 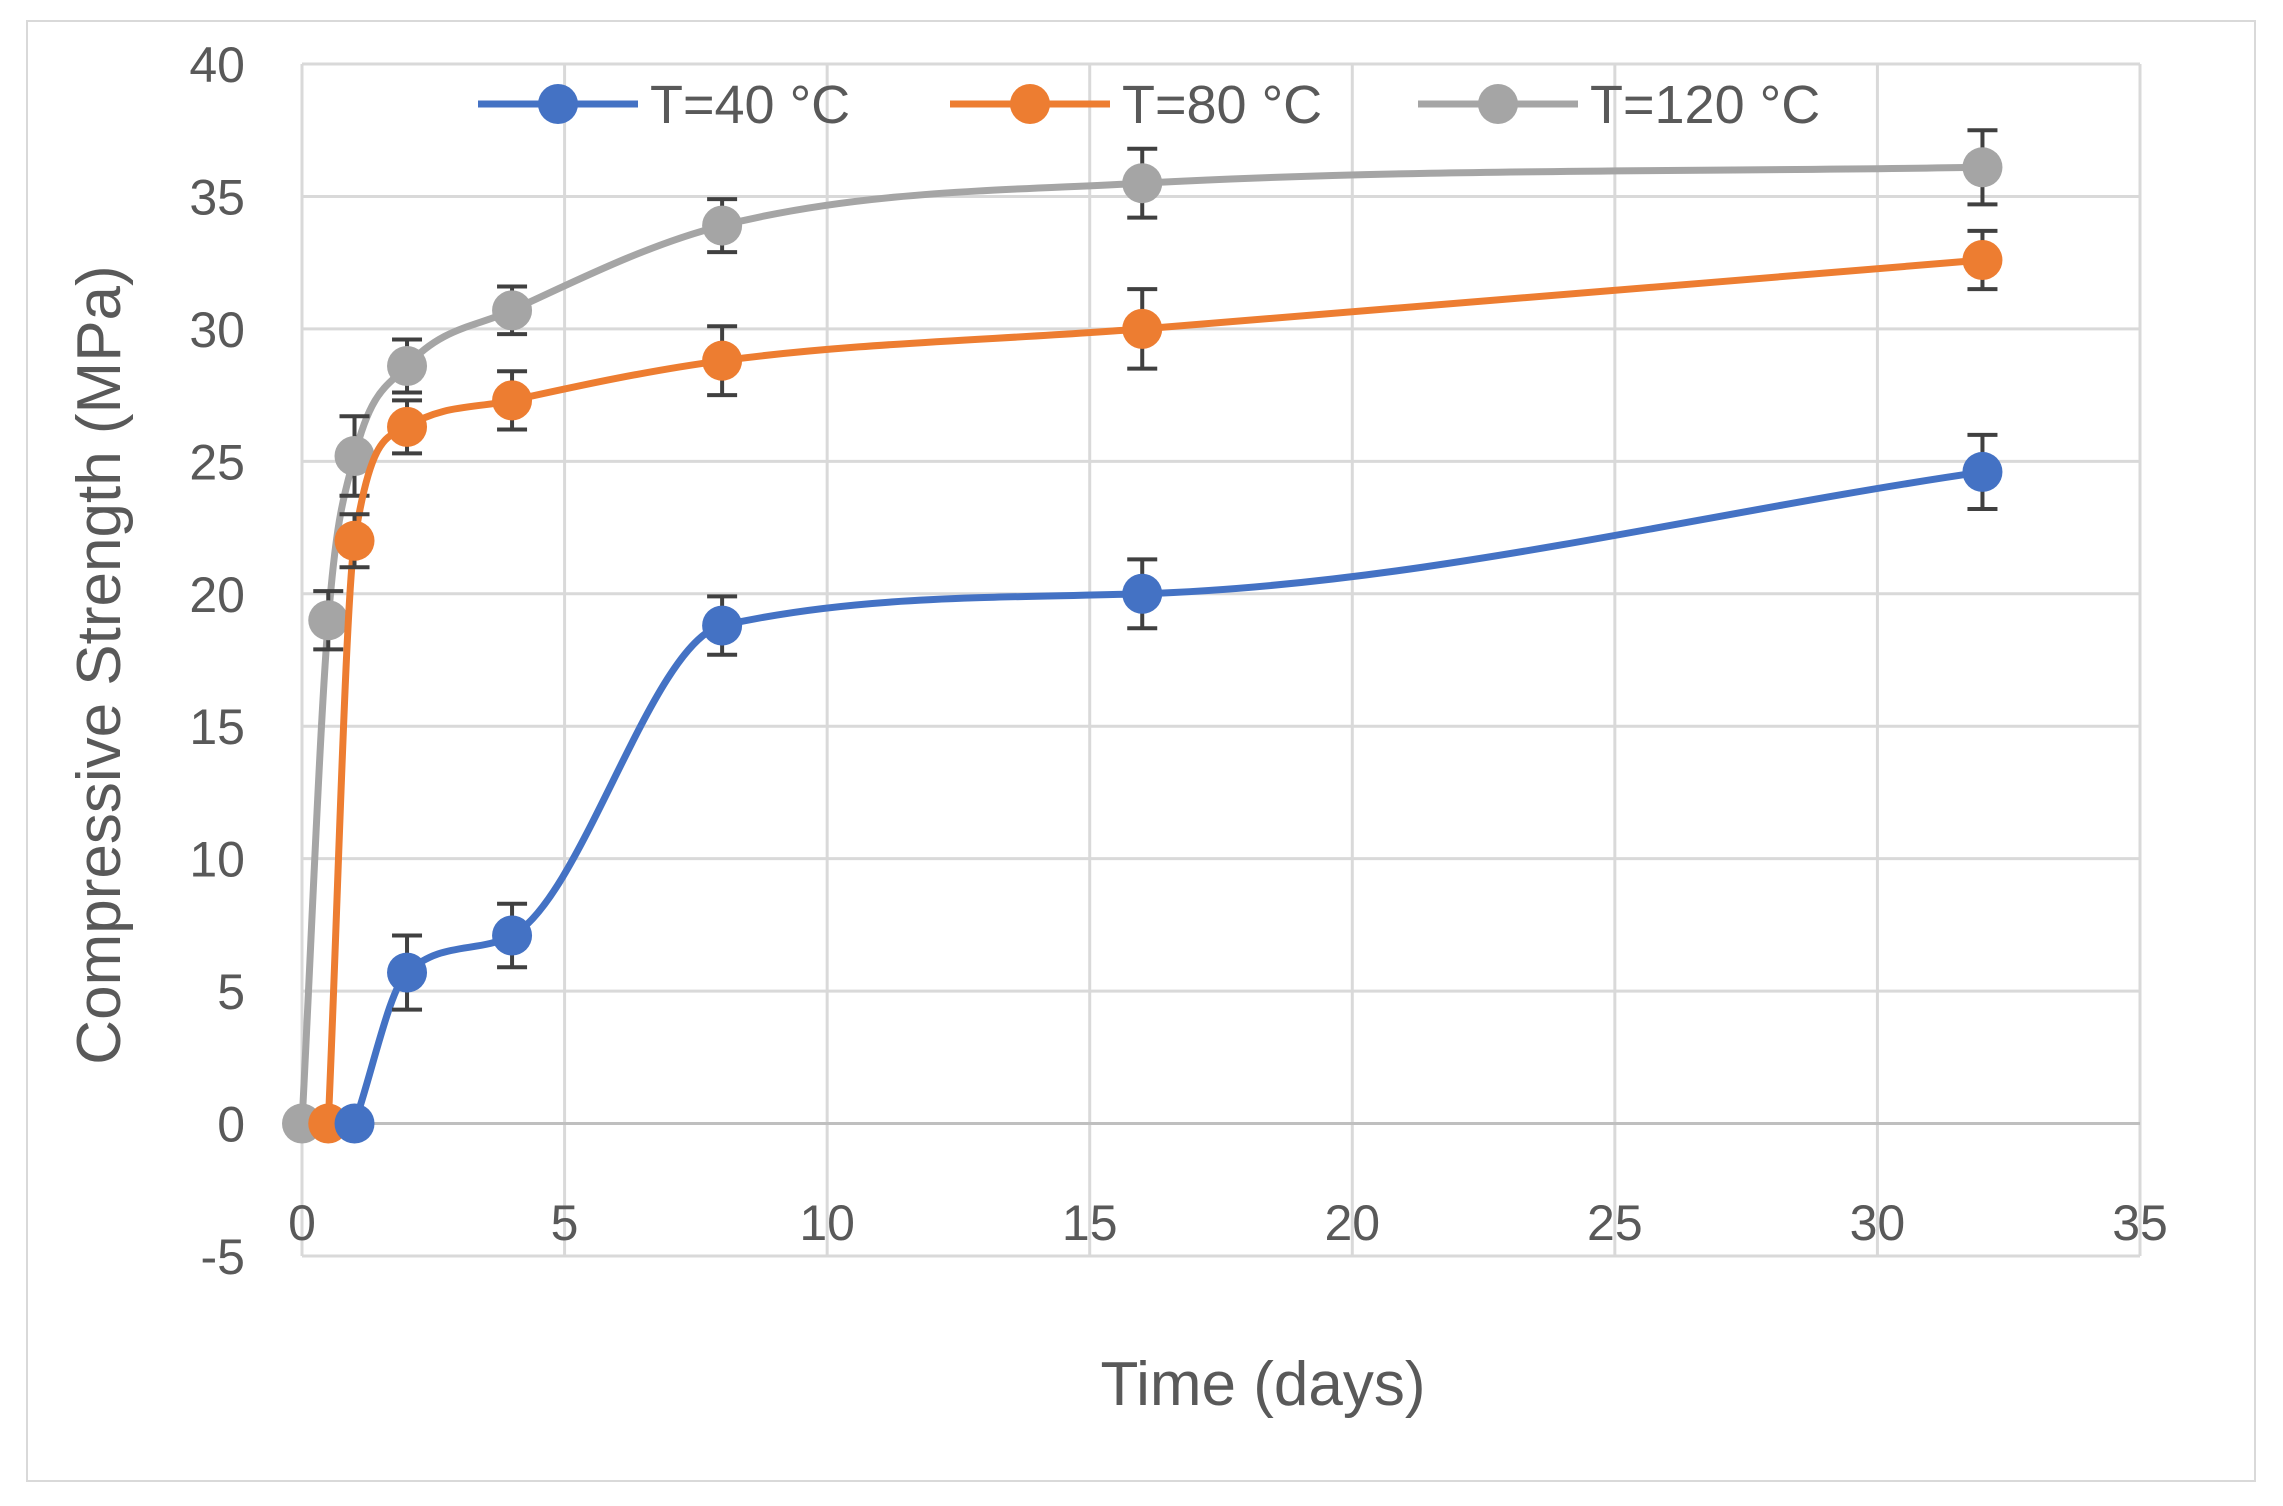 I want to click on x-tick-label: 0, so click(x=302, y=1223).